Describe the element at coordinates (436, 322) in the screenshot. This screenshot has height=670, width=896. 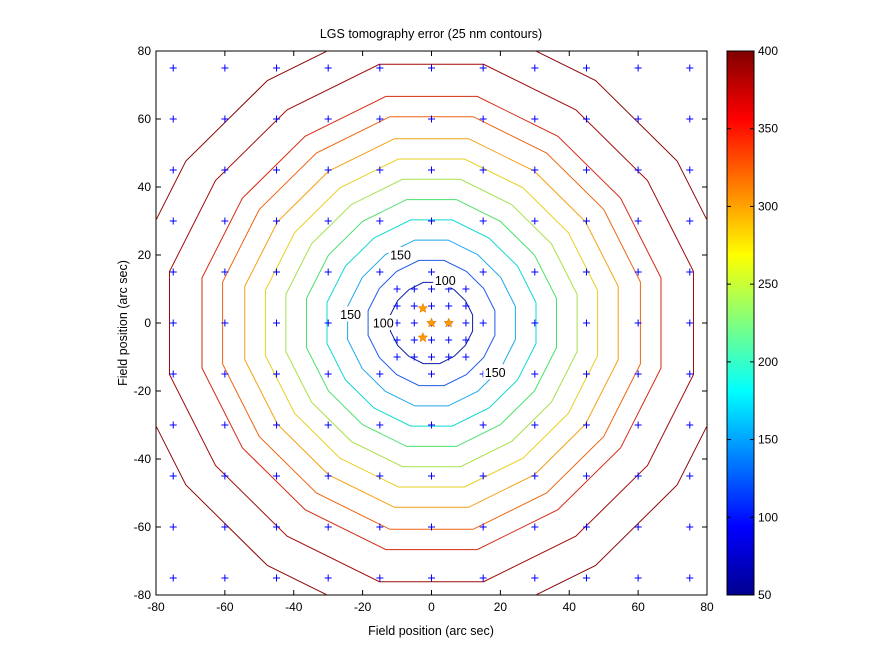
I see `guide-star-markers` at that location.